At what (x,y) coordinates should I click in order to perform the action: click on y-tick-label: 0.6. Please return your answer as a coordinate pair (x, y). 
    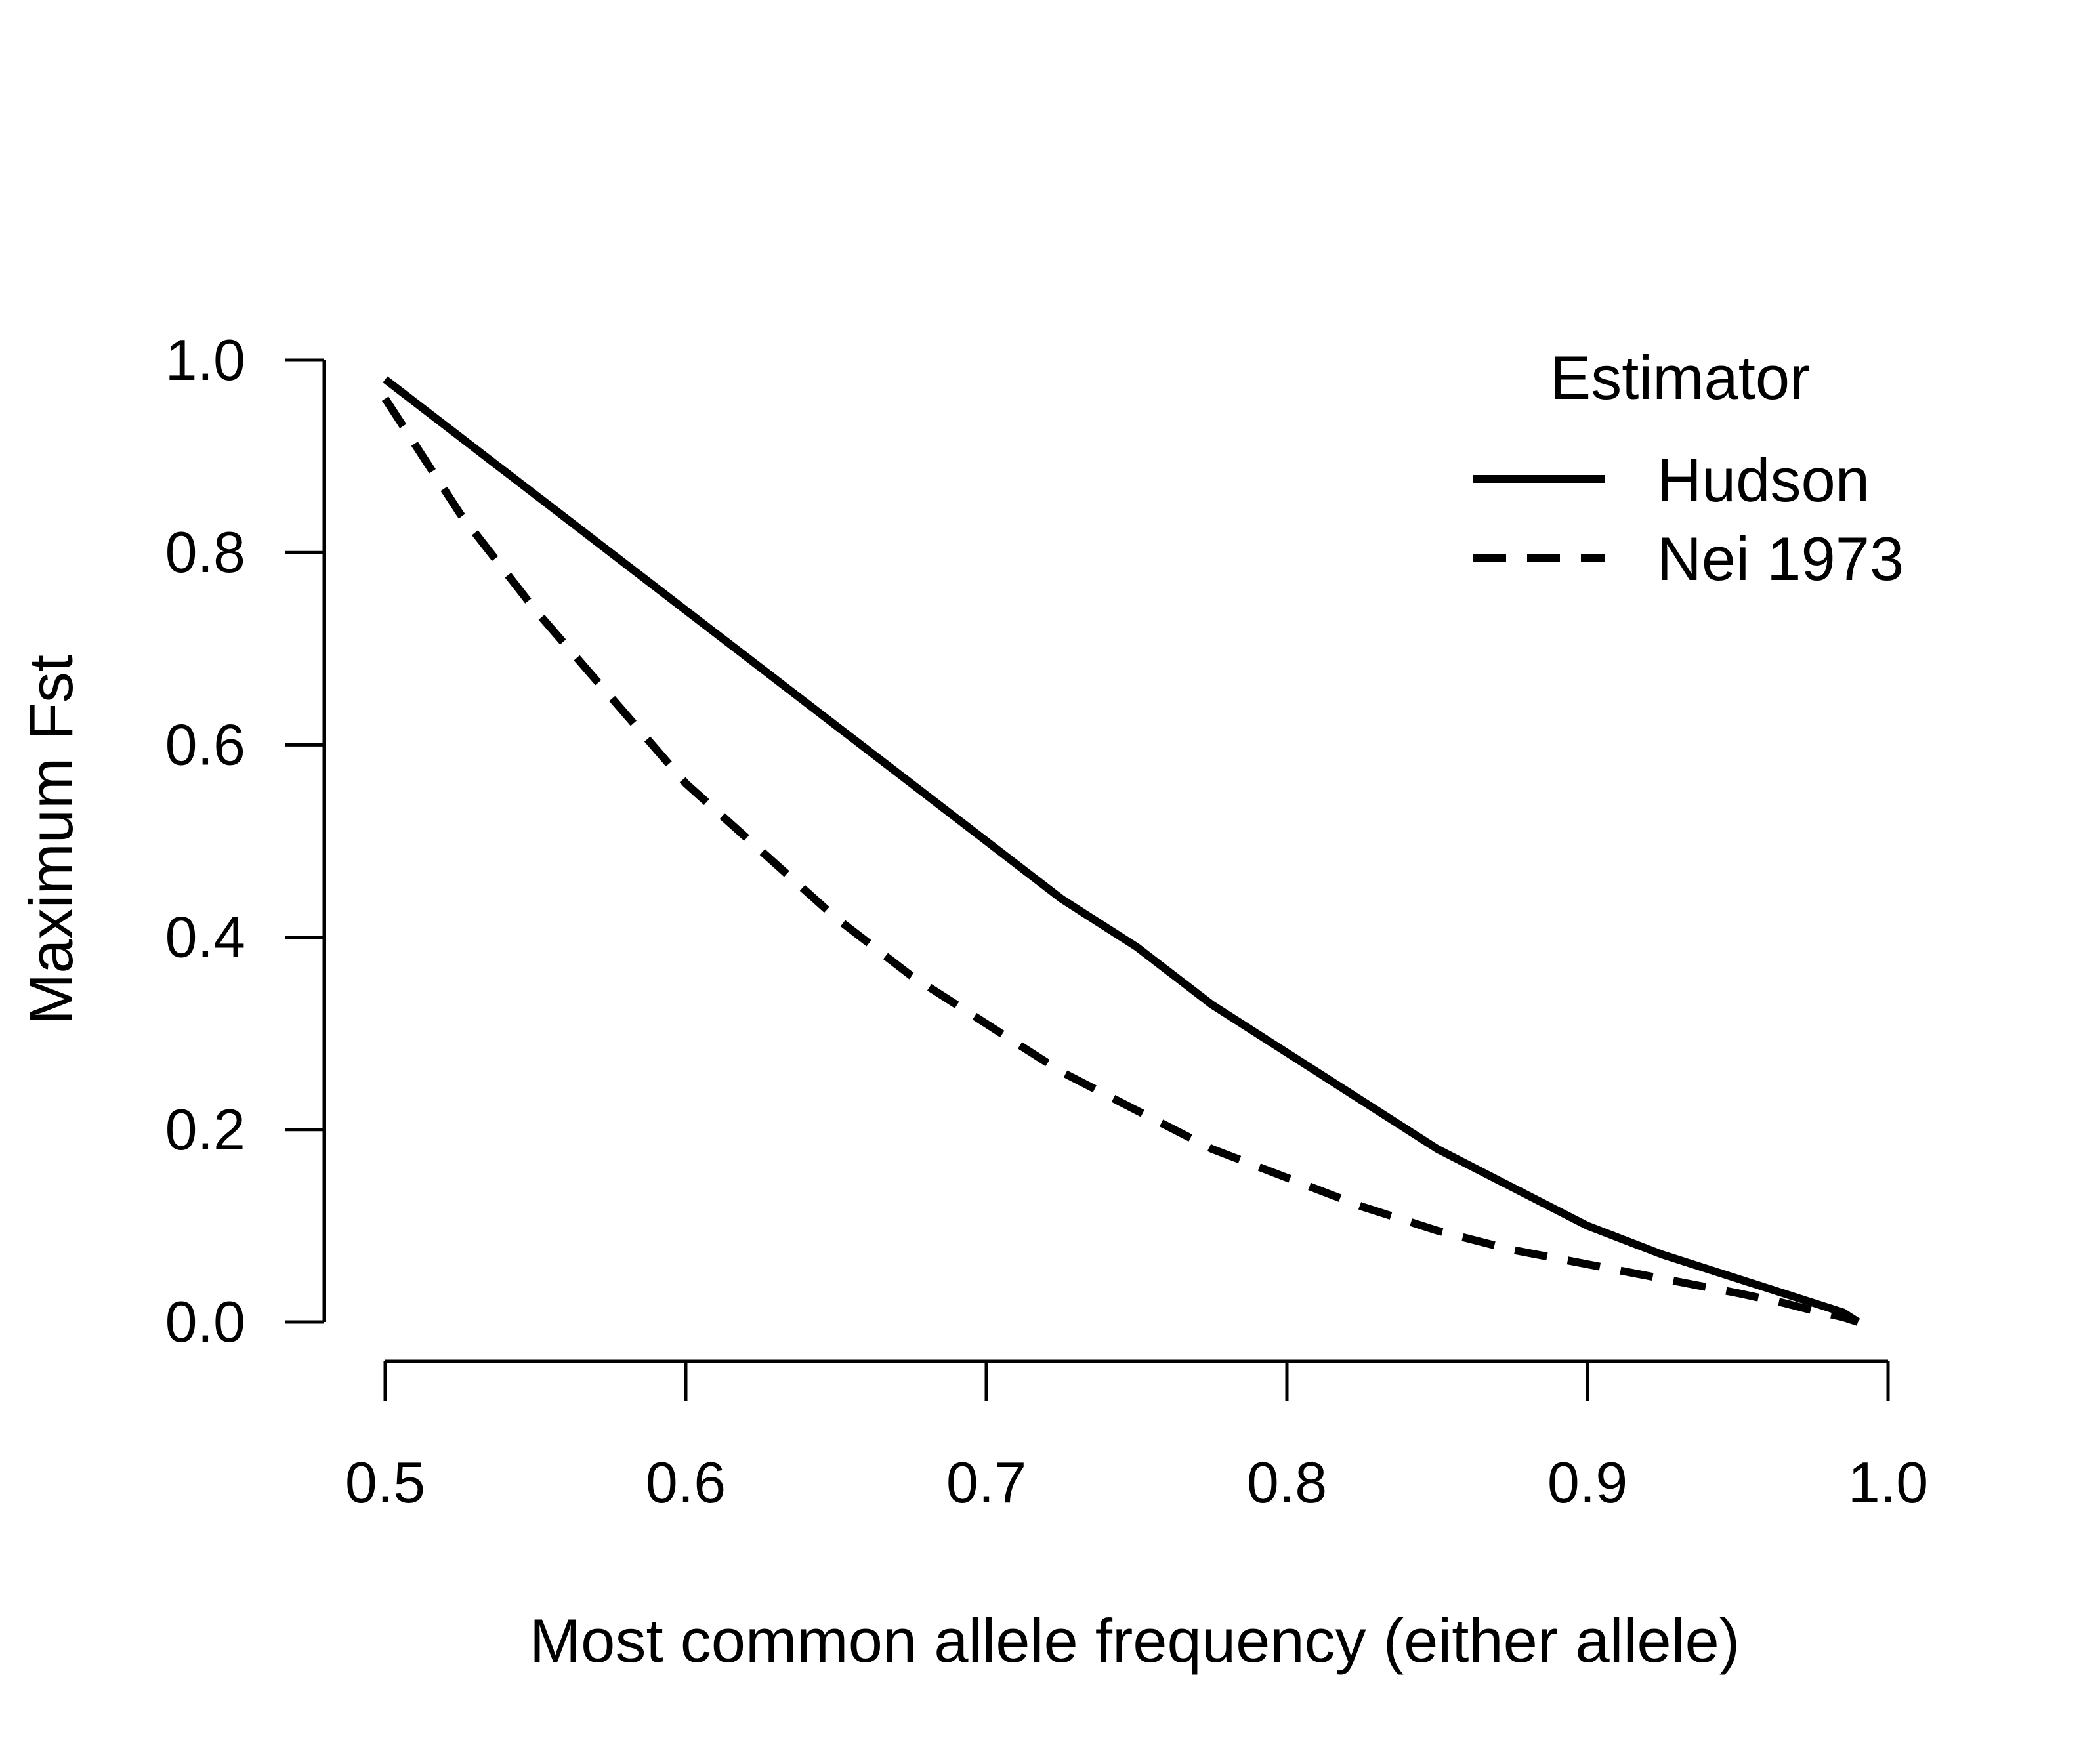
    Looking at the image, I should click on (205, 744).